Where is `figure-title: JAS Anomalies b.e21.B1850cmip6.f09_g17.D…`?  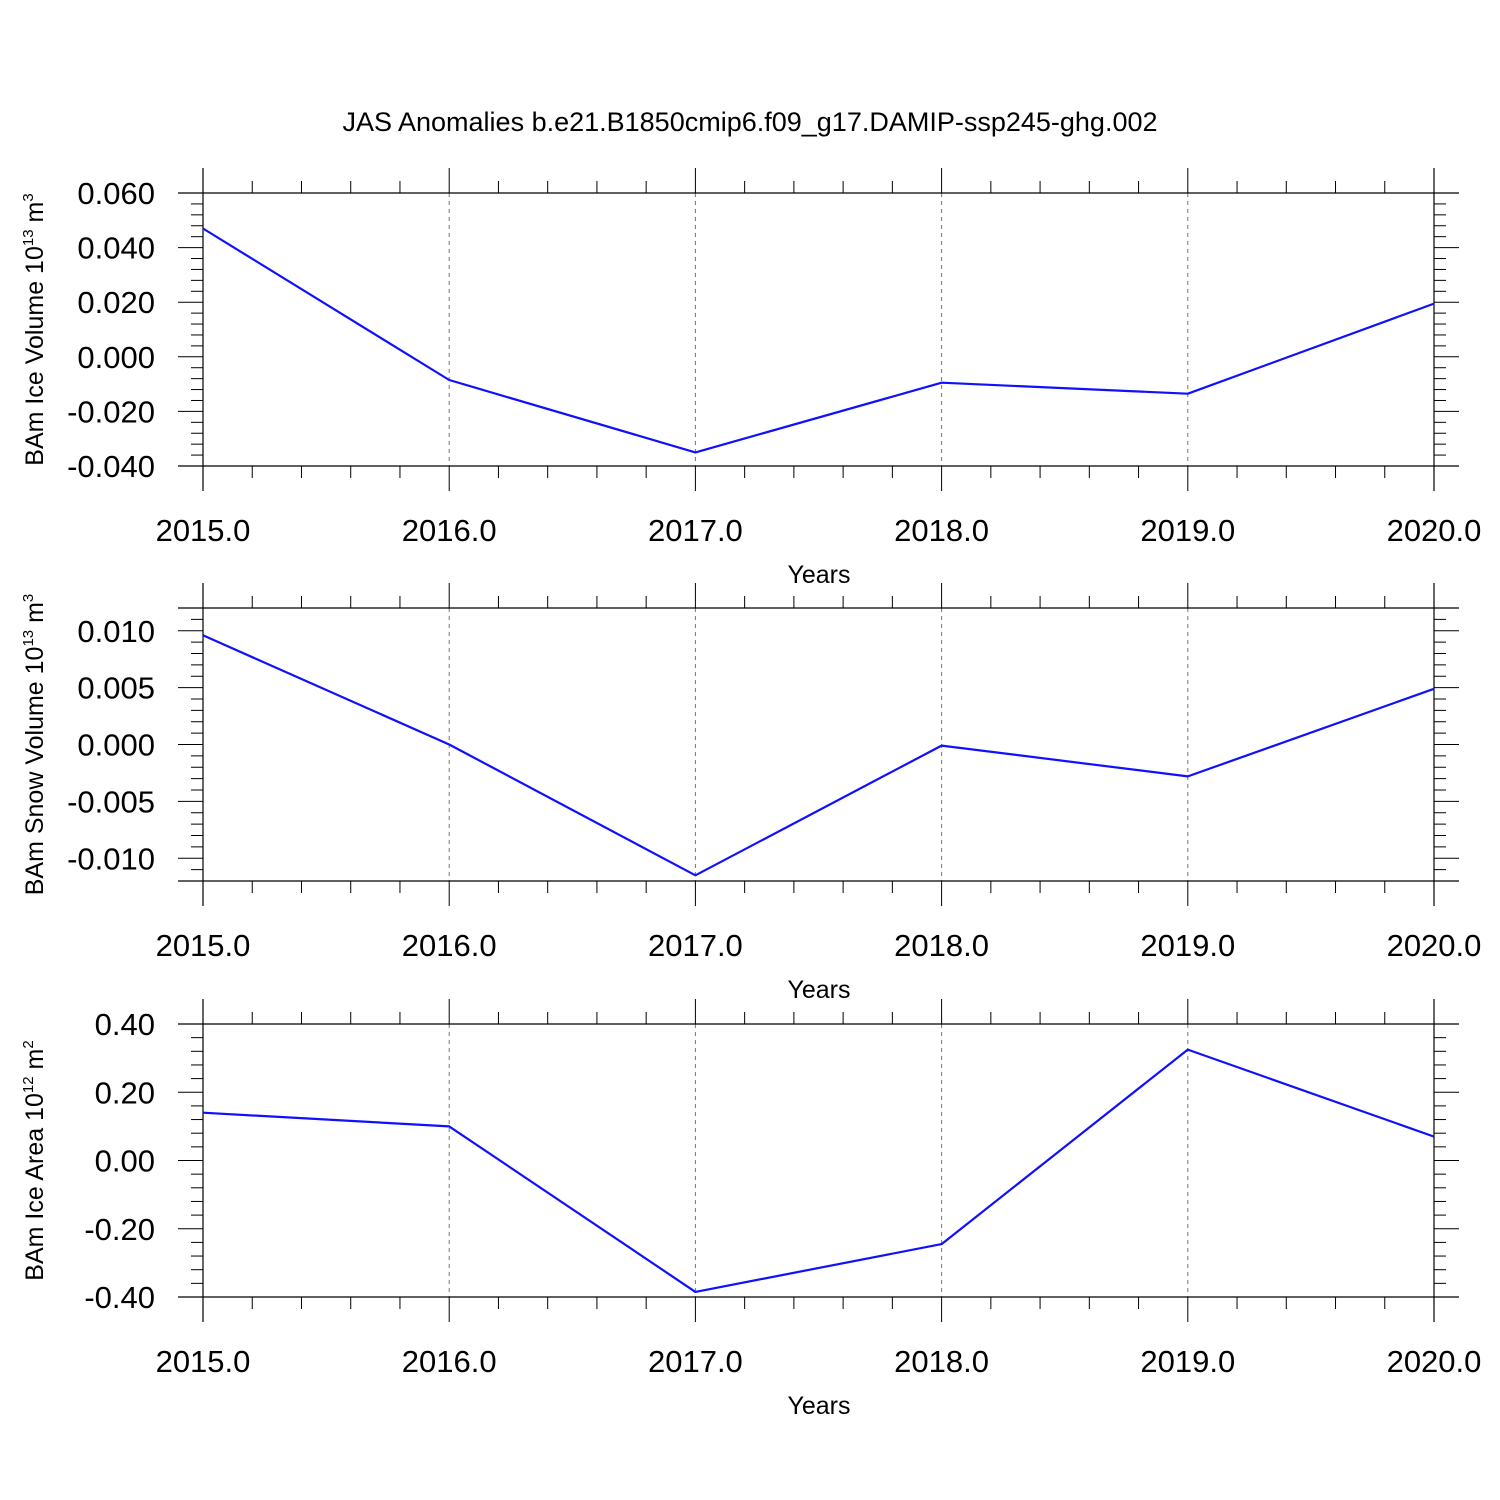 figure-title: JAS Anomalies b.e21.B1850cmip6.f09_g17.D… is located at coordinates (749, 122).